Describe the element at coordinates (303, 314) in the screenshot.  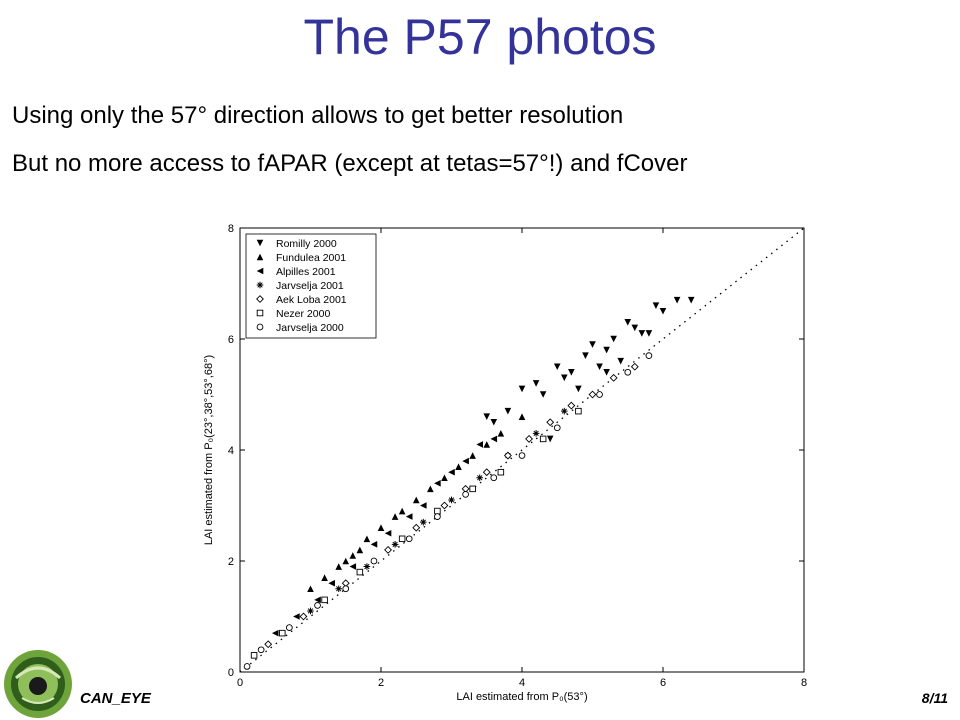
I see `legend-label: Nezer 2000` at that location.